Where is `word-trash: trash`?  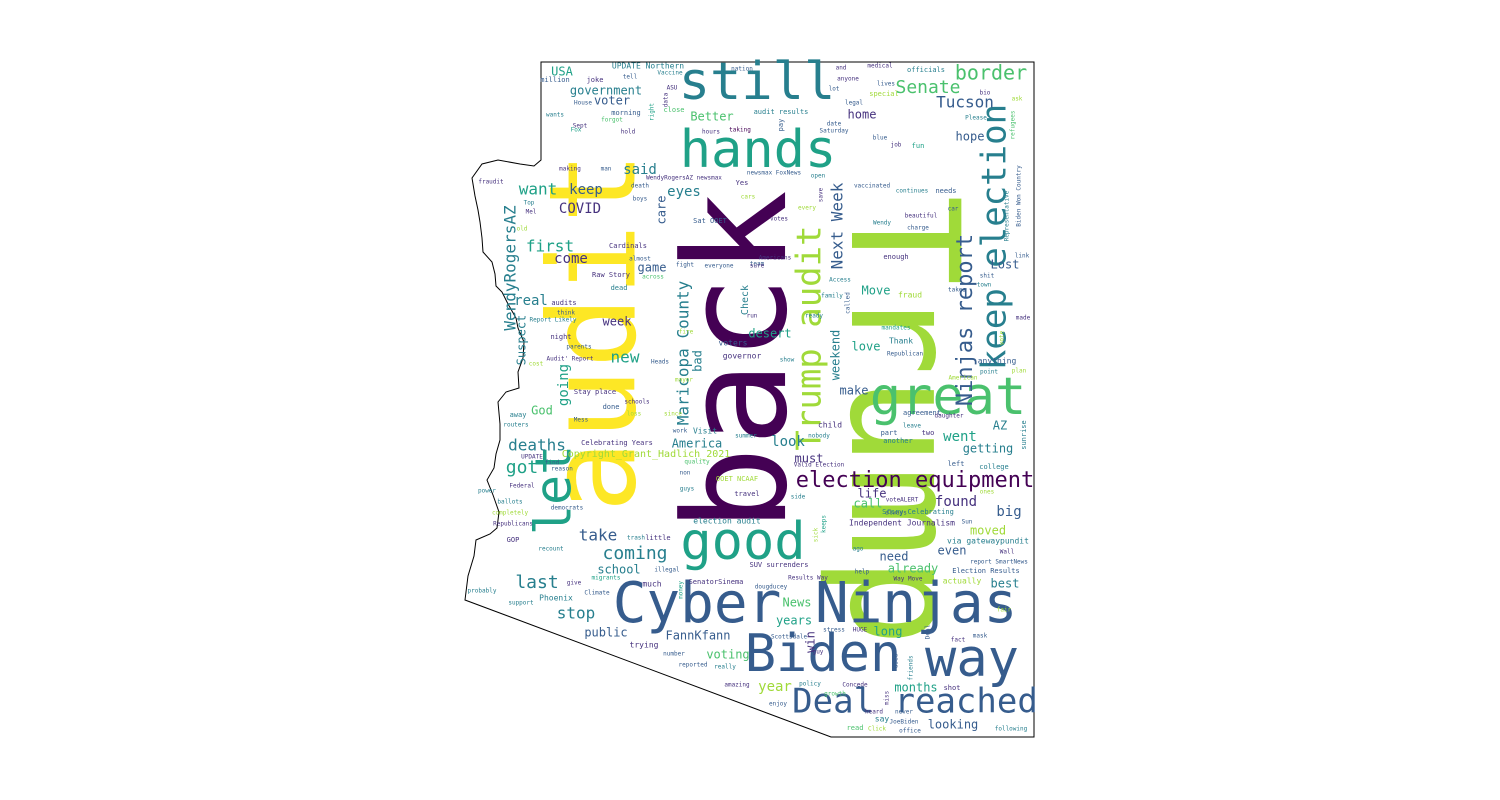 word-trash: trash is located at coordinates (636, 538).